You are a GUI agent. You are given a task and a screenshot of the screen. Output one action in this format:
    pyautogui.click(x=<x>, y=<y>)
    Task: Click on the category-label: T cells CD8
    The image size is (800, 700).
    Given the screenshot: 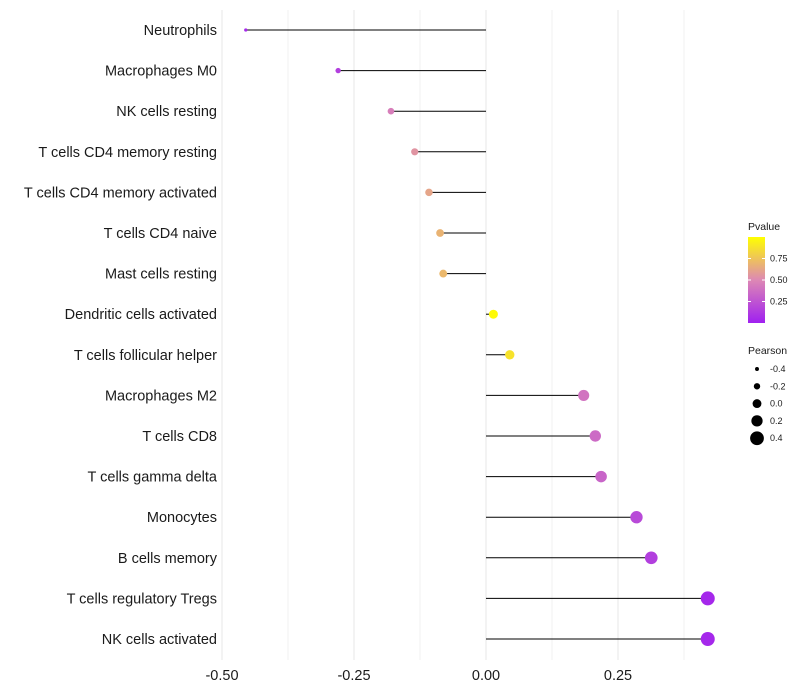 What is the action you would take?
    pyautogui.click(x=179, y=437)
    